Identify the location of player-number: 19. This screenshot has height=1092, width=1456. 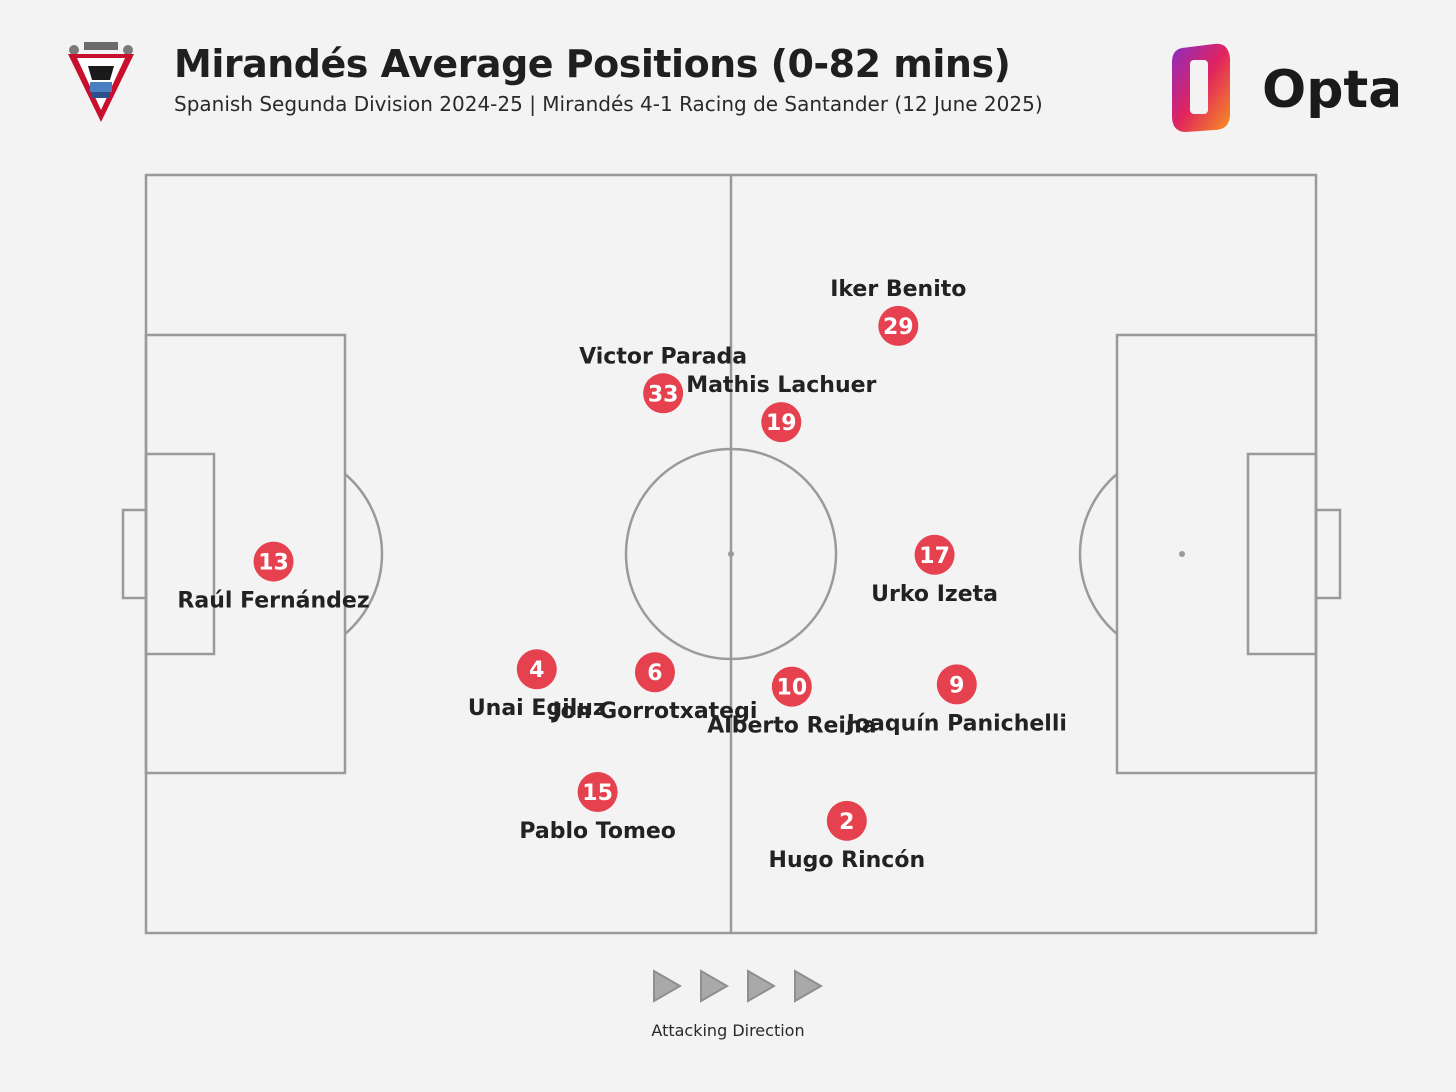
(781, 423).